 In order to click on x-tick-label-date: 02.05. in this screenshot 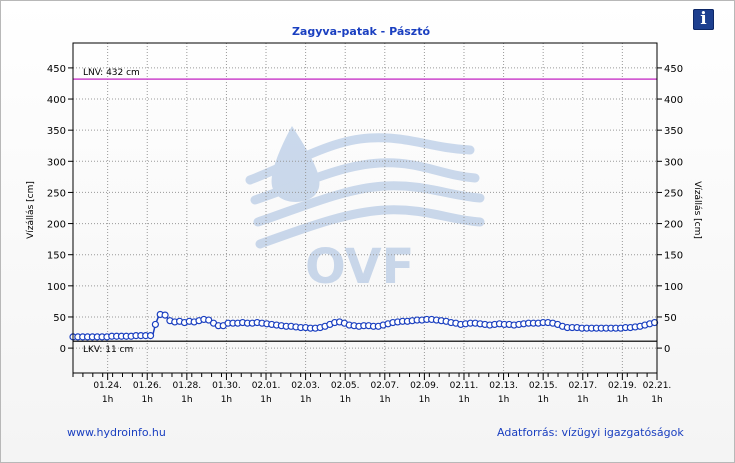, I will do `click(345, 386)`.